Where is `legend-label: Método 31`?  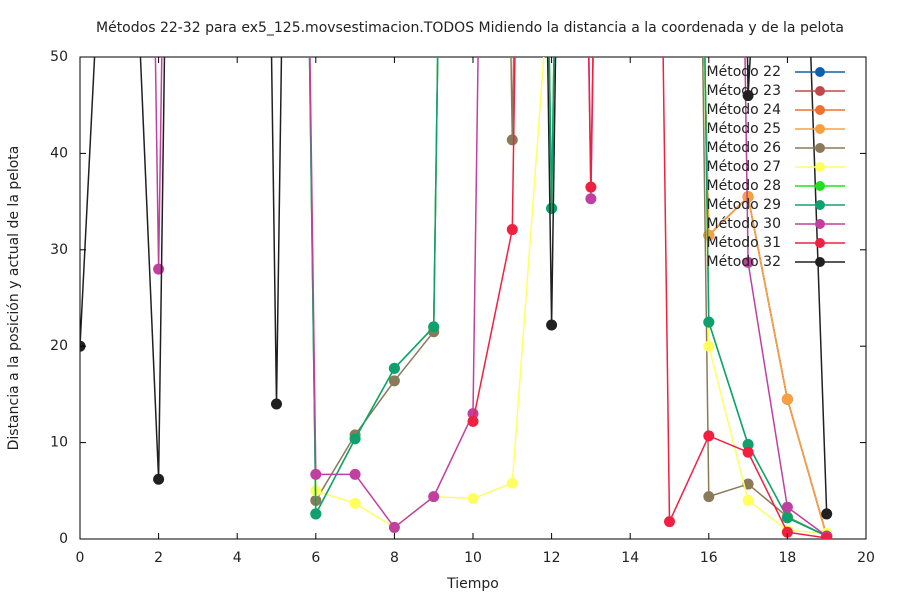
legend-label: Método 31 is located at coordinates (744, 243).